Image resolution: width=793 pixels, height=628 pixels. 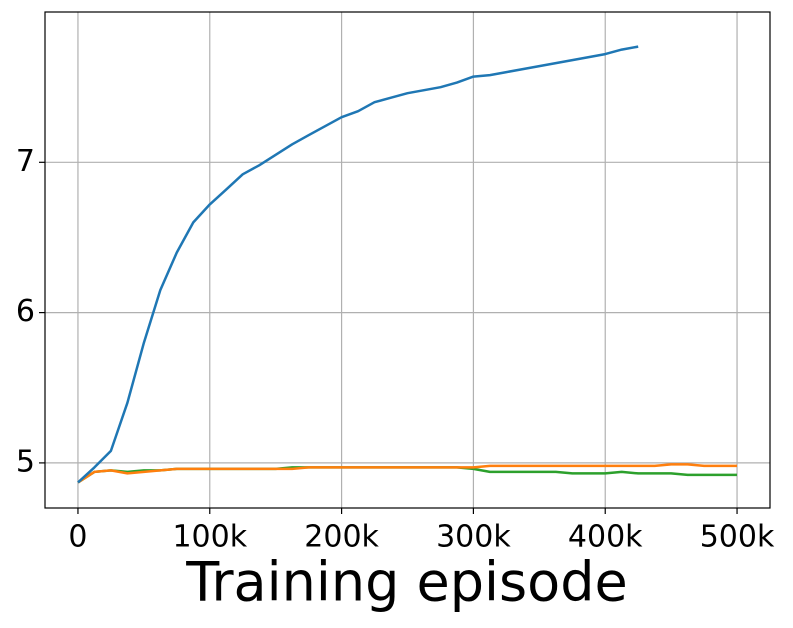 I want to click on series-line, so click(x=407, y=473).